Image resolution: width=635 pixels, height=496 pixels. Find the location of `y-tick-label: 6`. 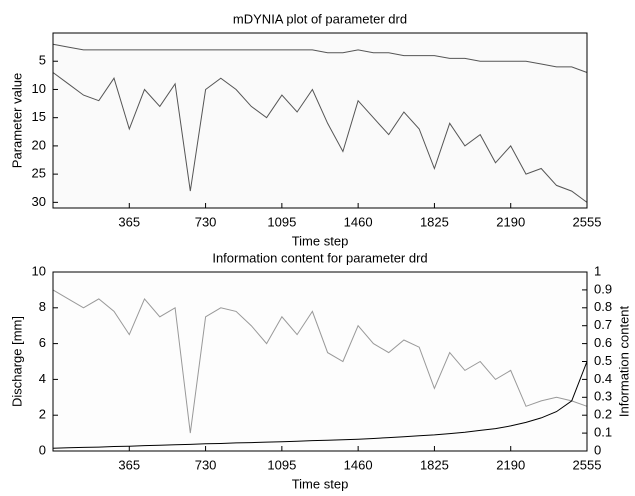

y-tick-label: 6 is located at coordinates (42, 342).